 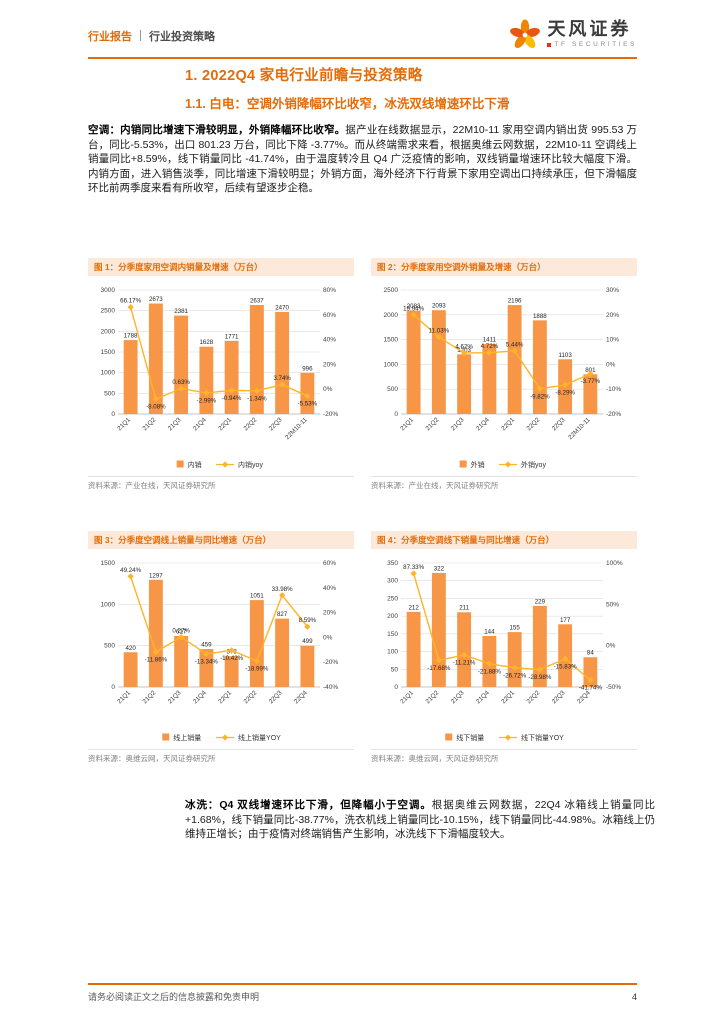 What do you see at coordinates (221, 267) in the screenshot?
I see `figure-1-title: 图 1：分季度家用空调内销量及增速（万台）` at bounding box center [221, 267].